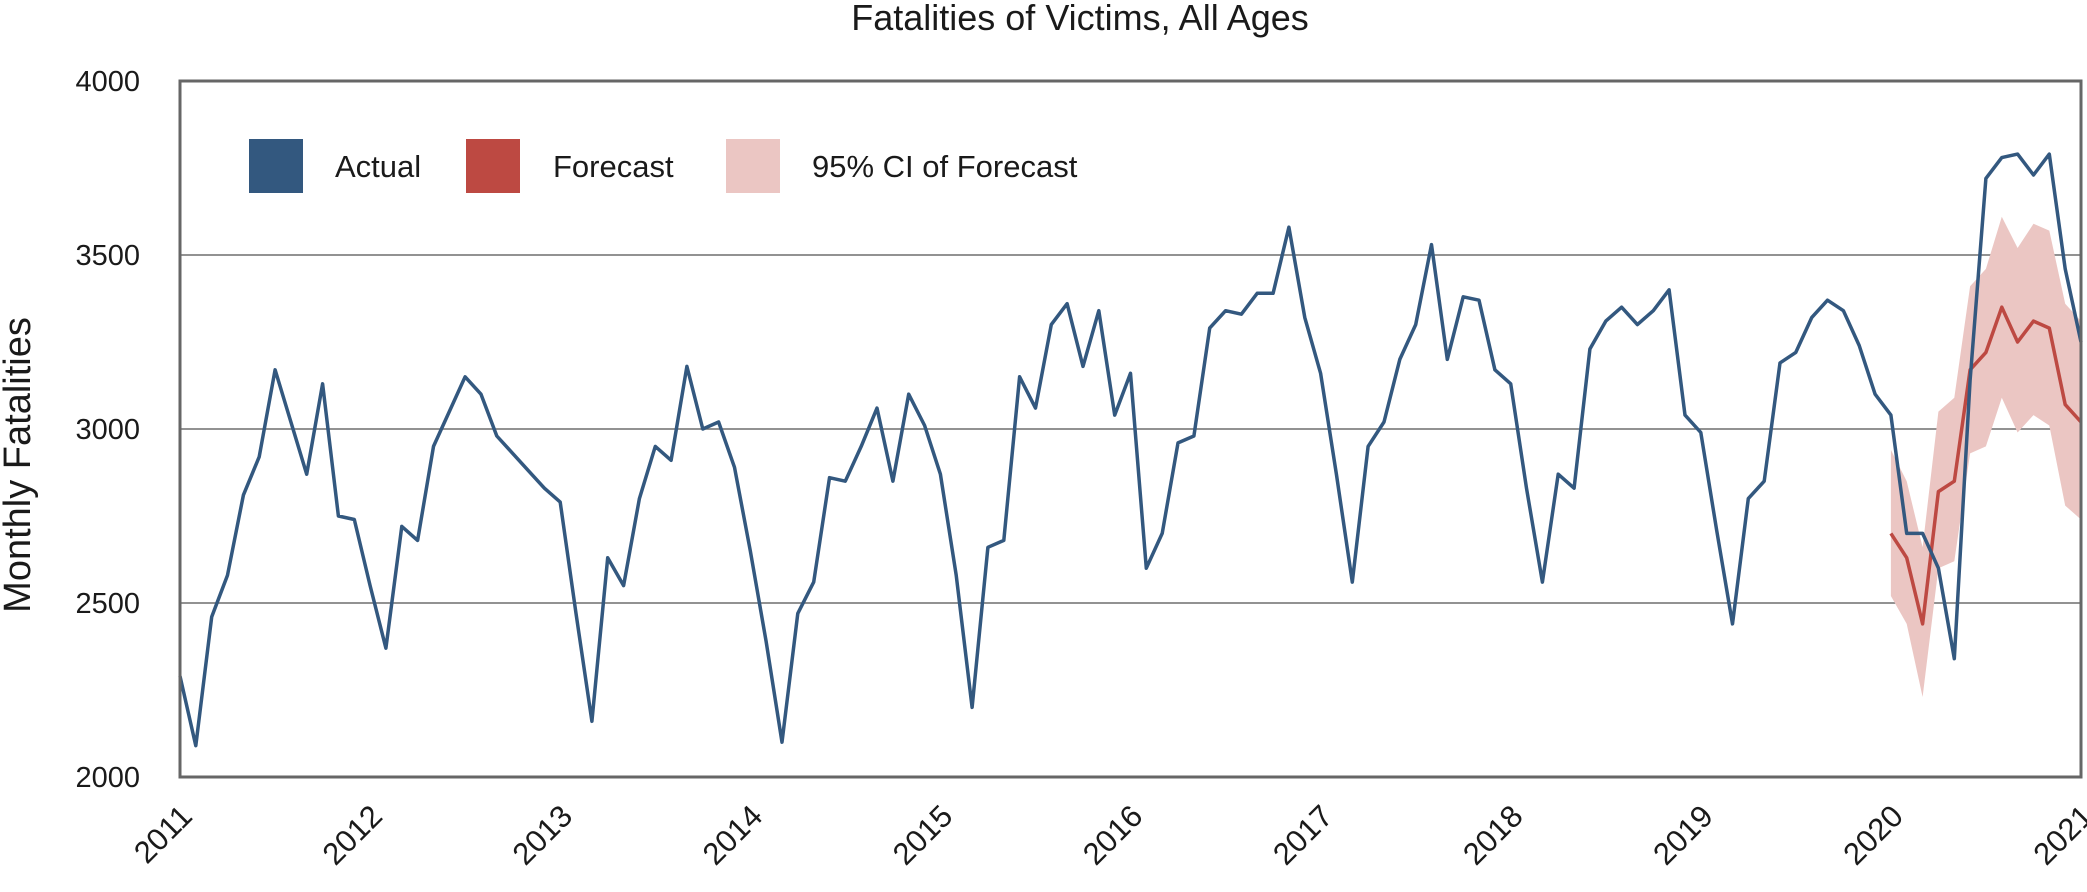  I want to click on y-axis-tick-labels: 2000 2500 3000 3500 4000, so click(107, 430).